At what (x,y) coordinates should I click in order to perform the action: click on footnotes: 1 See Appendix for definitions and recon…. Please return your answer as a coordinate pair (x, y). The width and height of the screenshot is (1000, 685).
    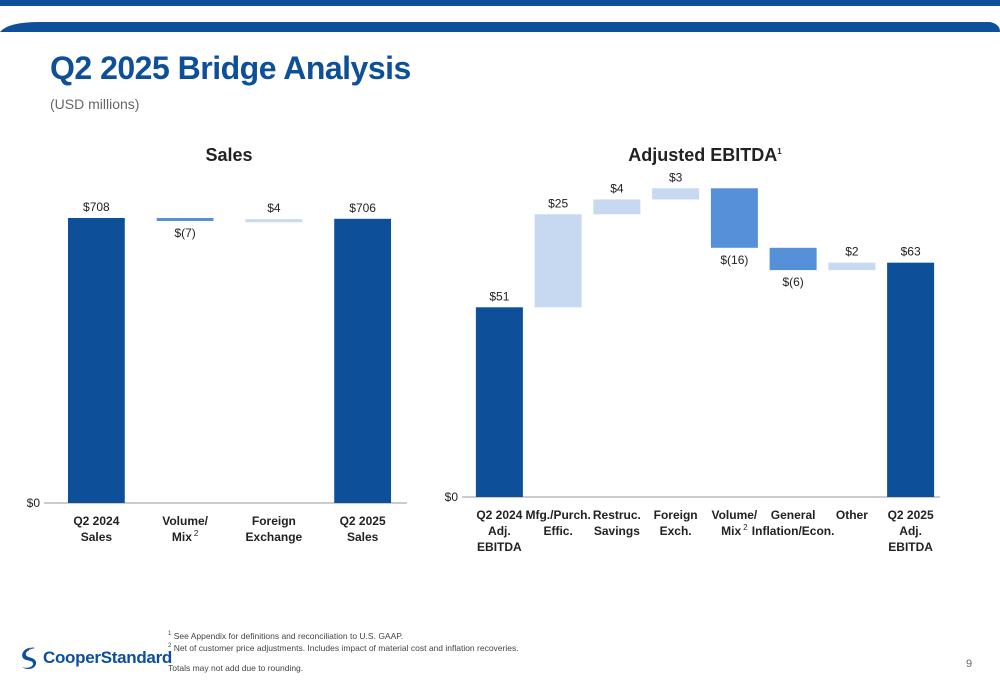
    Looking at the image, I should click on (343, 652).